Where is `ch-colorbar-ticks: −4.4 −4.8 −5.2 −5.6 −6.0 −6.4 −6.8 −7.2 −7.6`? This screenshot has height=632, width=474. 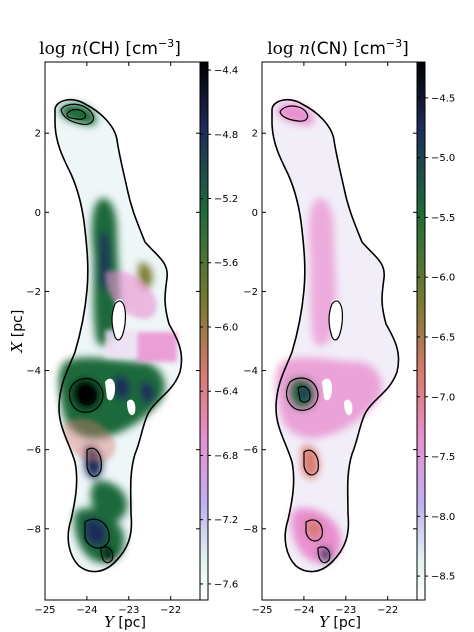
ch-colorbar-ticks: −4.4 −4.8 −5.2 −5.6 −6.0 −6.4 −6.8 −7.2 −7.6 is located at coordinates (219, 328).